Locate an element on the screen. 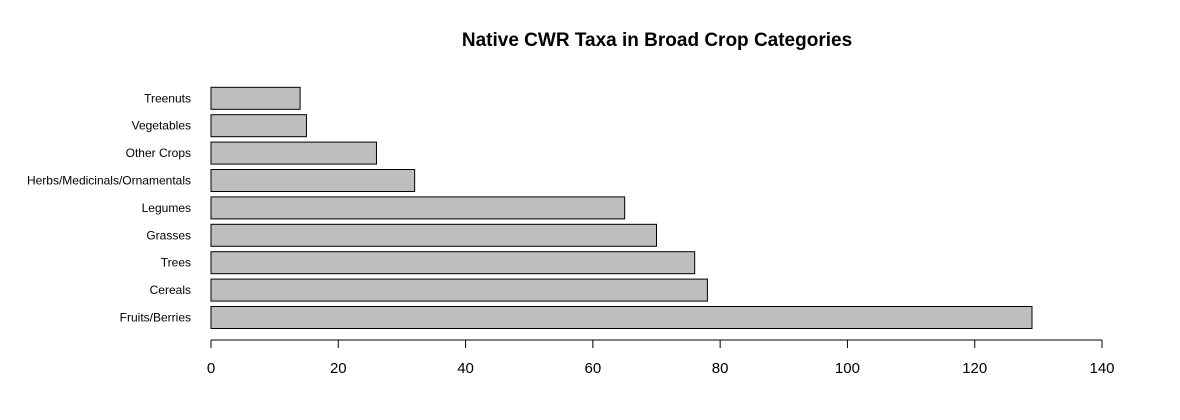 The width and height of the screenshot is (1180, 420). x-tick-label: 100 is located at coordinates (847, 368).